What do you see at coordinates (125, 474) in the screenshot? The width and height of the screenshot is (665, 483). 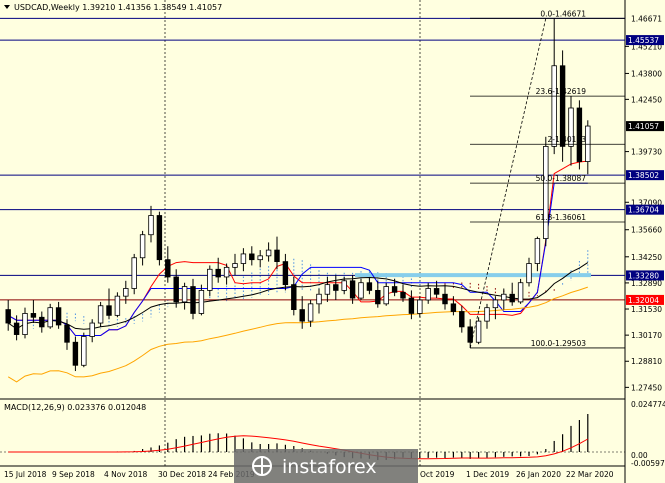 I see `time-label: 4 Nov 2018` at bounding box center [125, 474].